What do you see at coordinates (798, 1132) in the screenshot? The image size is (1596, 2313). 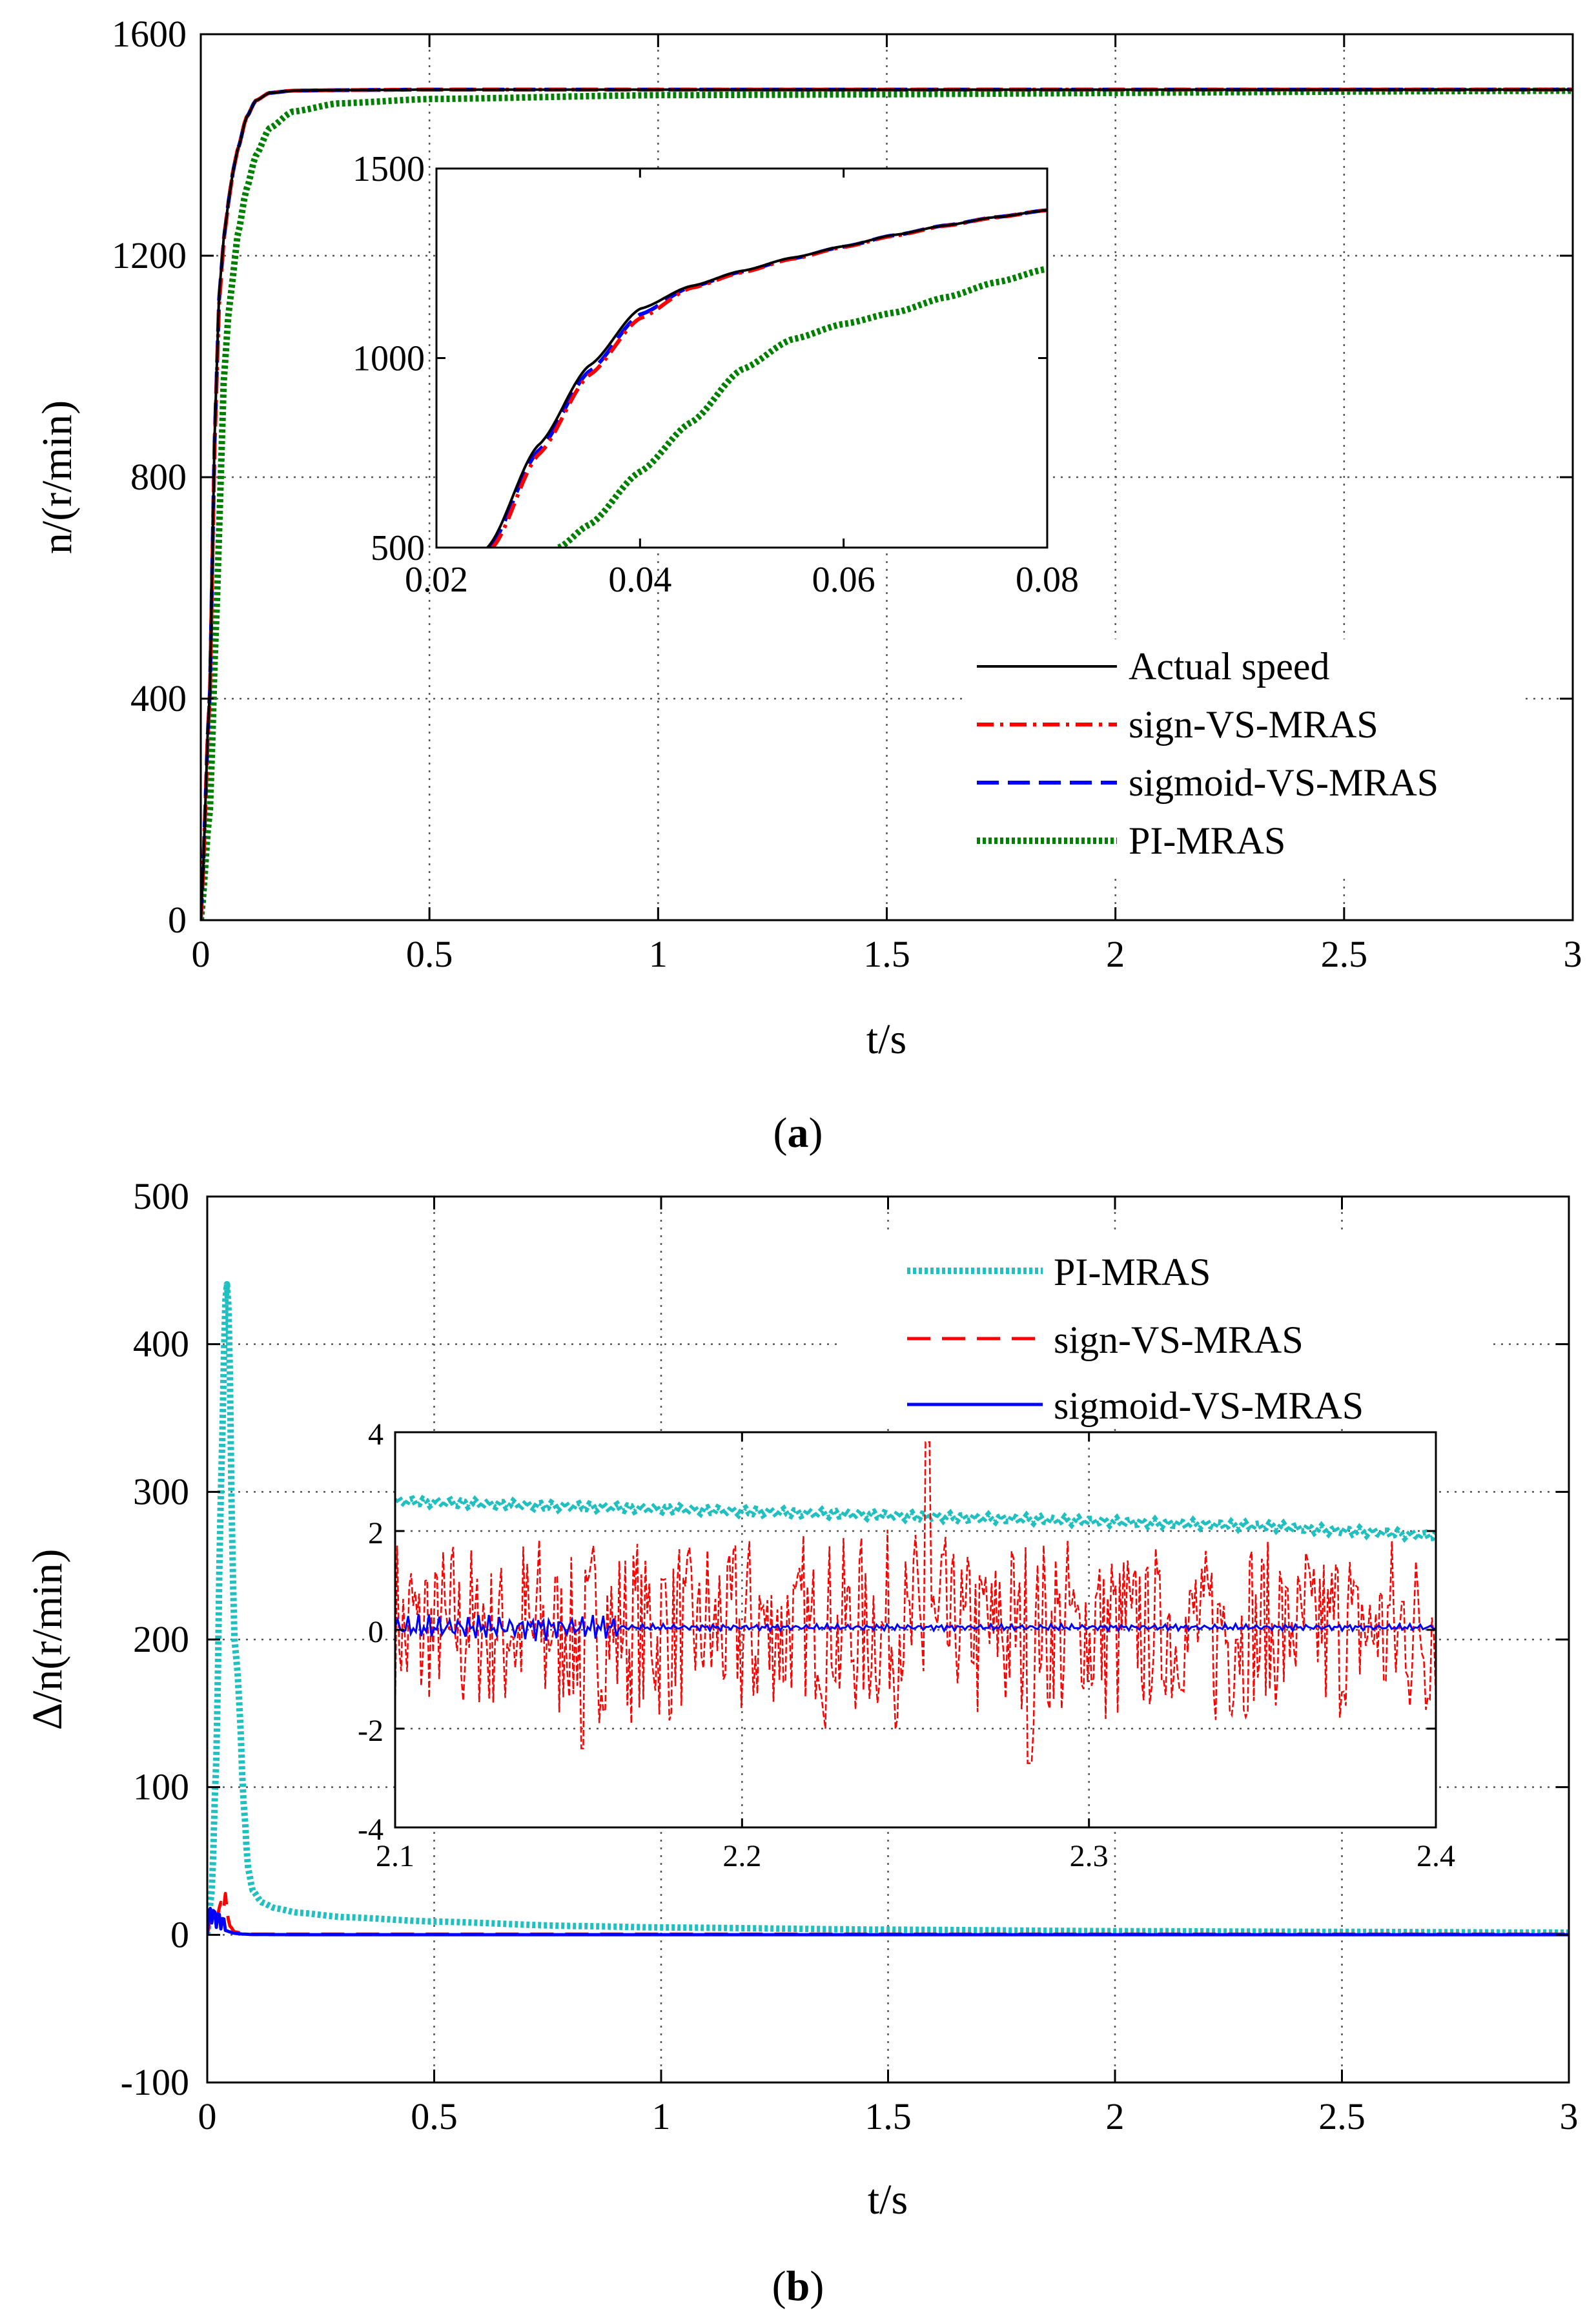 I see `caption-a: (a)` at bounding box center [798, 1132].